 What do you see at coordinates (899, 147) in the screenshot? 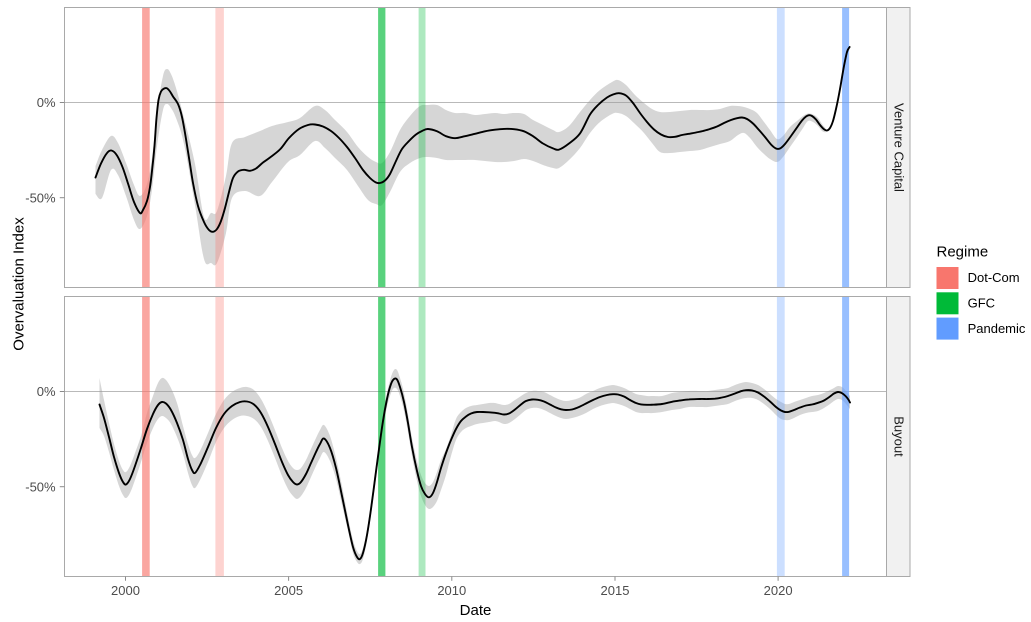
I see `svg-text: Venture Capital` at bounding box center [899, 147].